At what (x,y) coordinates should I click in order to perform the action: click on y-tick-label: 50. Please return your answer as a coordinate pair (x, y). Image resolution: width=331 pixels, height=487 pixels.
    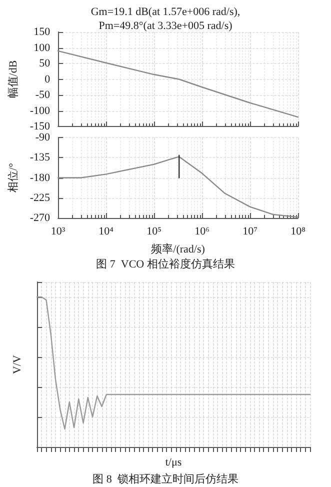
    Looking at the image, I should click on (45, 64).